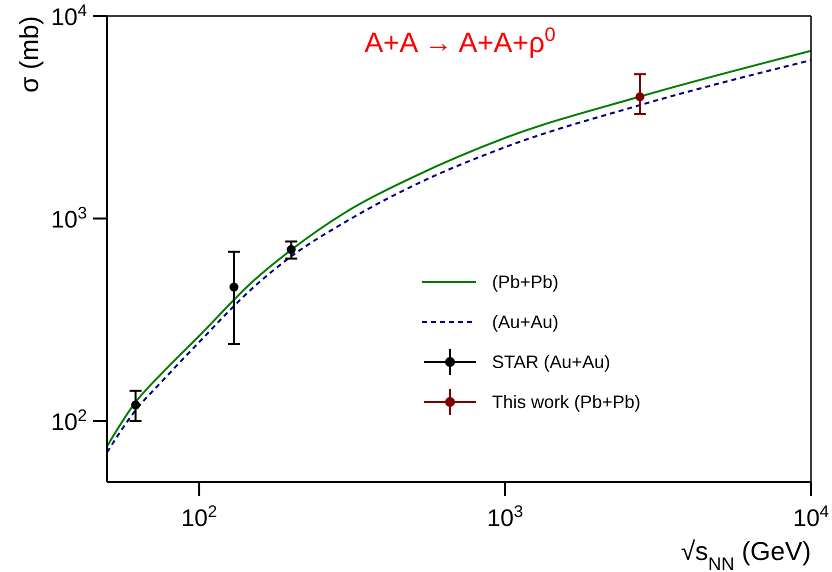 The height and width of the screenshot is (572, 832). I want to click on y-tick-label: 10$^{3}$, so click(68, 218).